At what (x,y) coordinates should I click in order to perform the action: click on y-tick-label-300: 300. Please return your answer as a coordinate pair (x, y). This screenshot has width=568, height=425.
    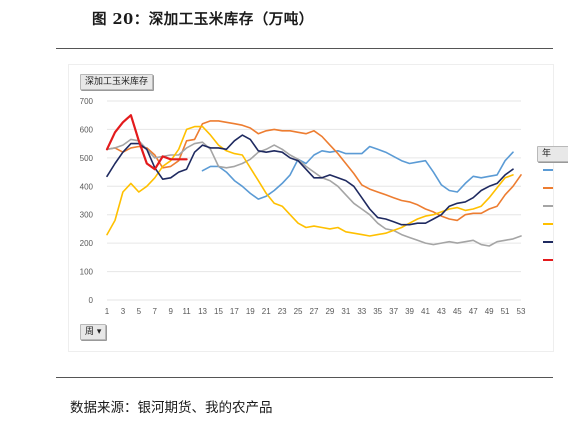
    Looking at the image, I should click on (87, 215).